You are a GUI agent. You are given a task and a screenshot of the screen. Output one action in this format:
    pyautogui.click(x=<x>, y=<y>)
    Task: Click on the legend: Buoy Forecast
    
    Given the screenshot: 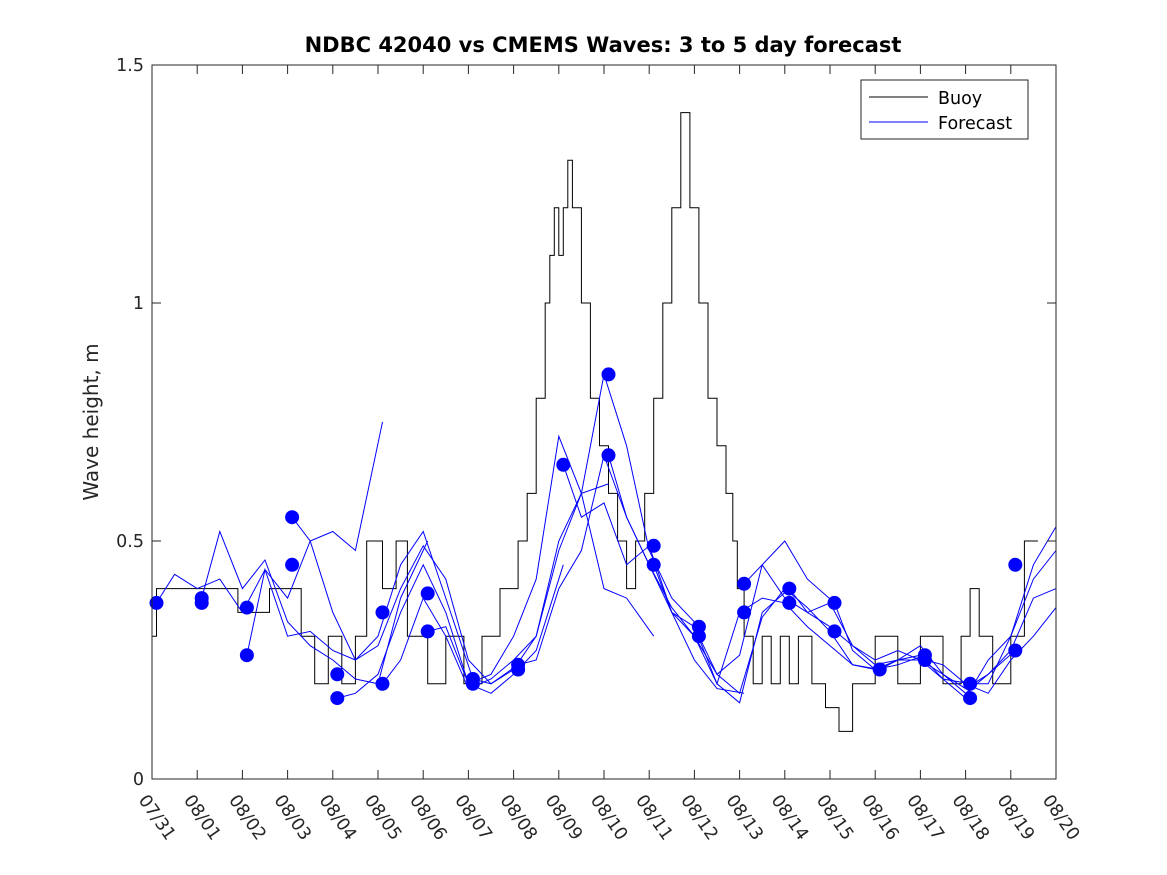 What is the action you would take?
    pyautogui.click(x=944, y=109)
    